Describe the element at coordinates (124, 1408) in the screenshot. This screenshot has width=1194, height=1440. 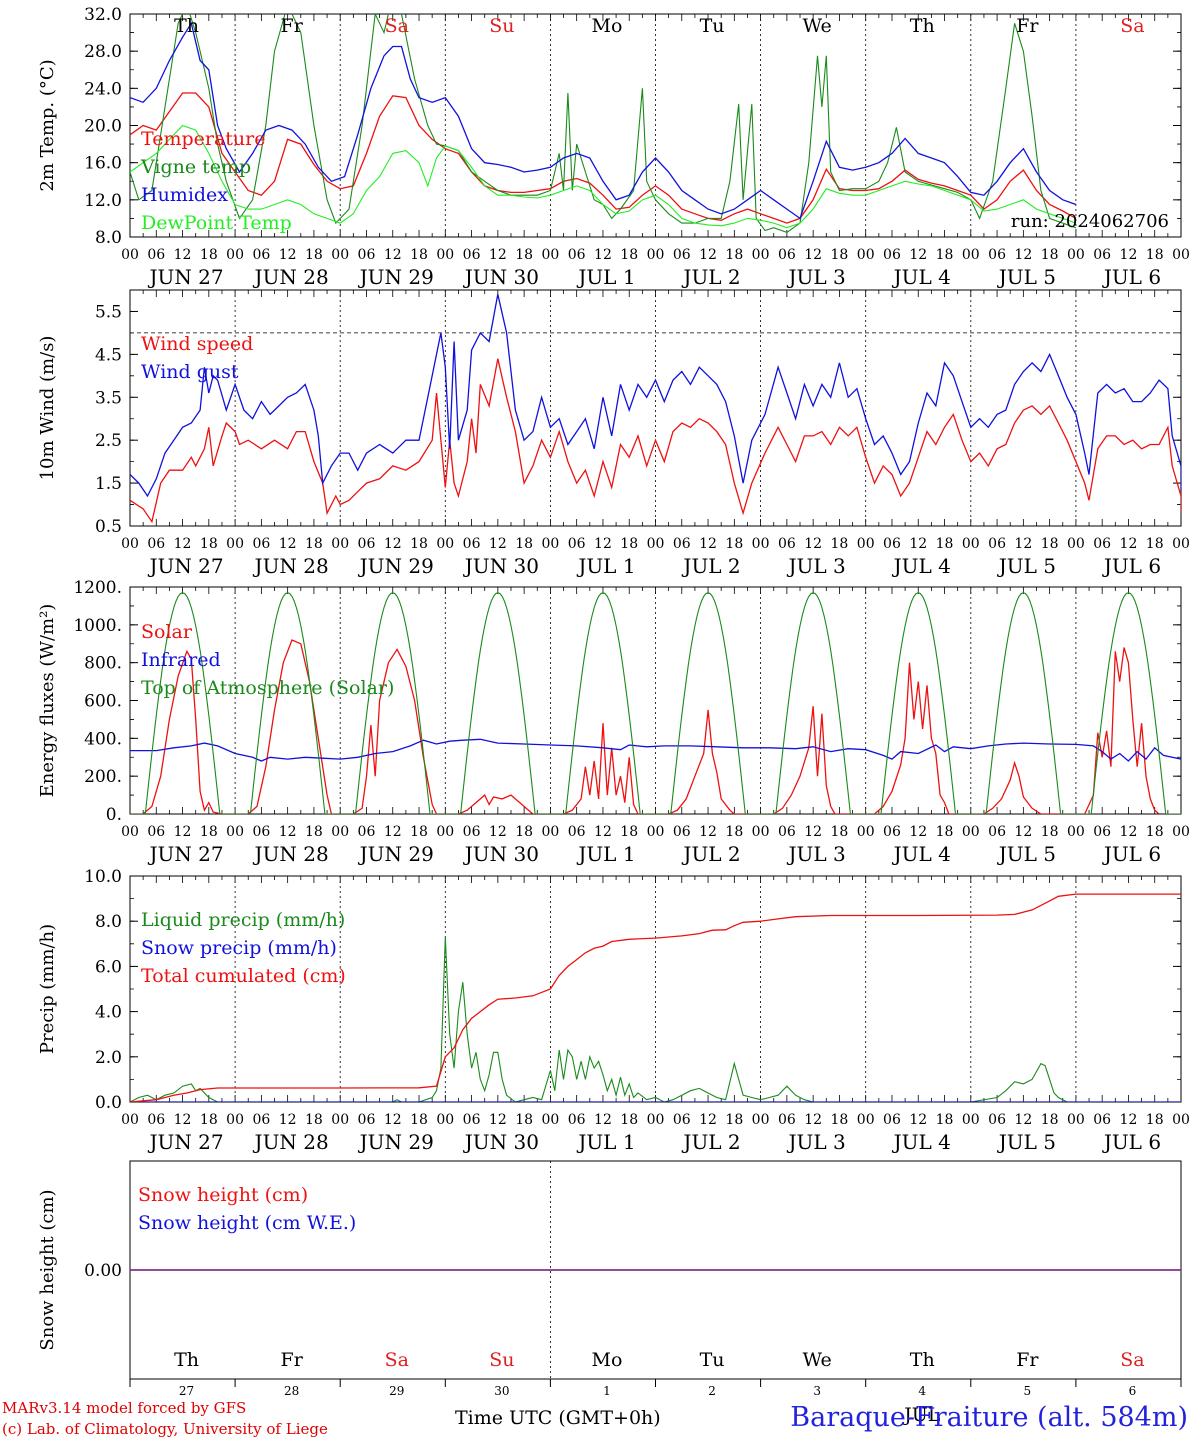
I see `credit-line-1: MARv3.14 model forced by GFS` at that location.